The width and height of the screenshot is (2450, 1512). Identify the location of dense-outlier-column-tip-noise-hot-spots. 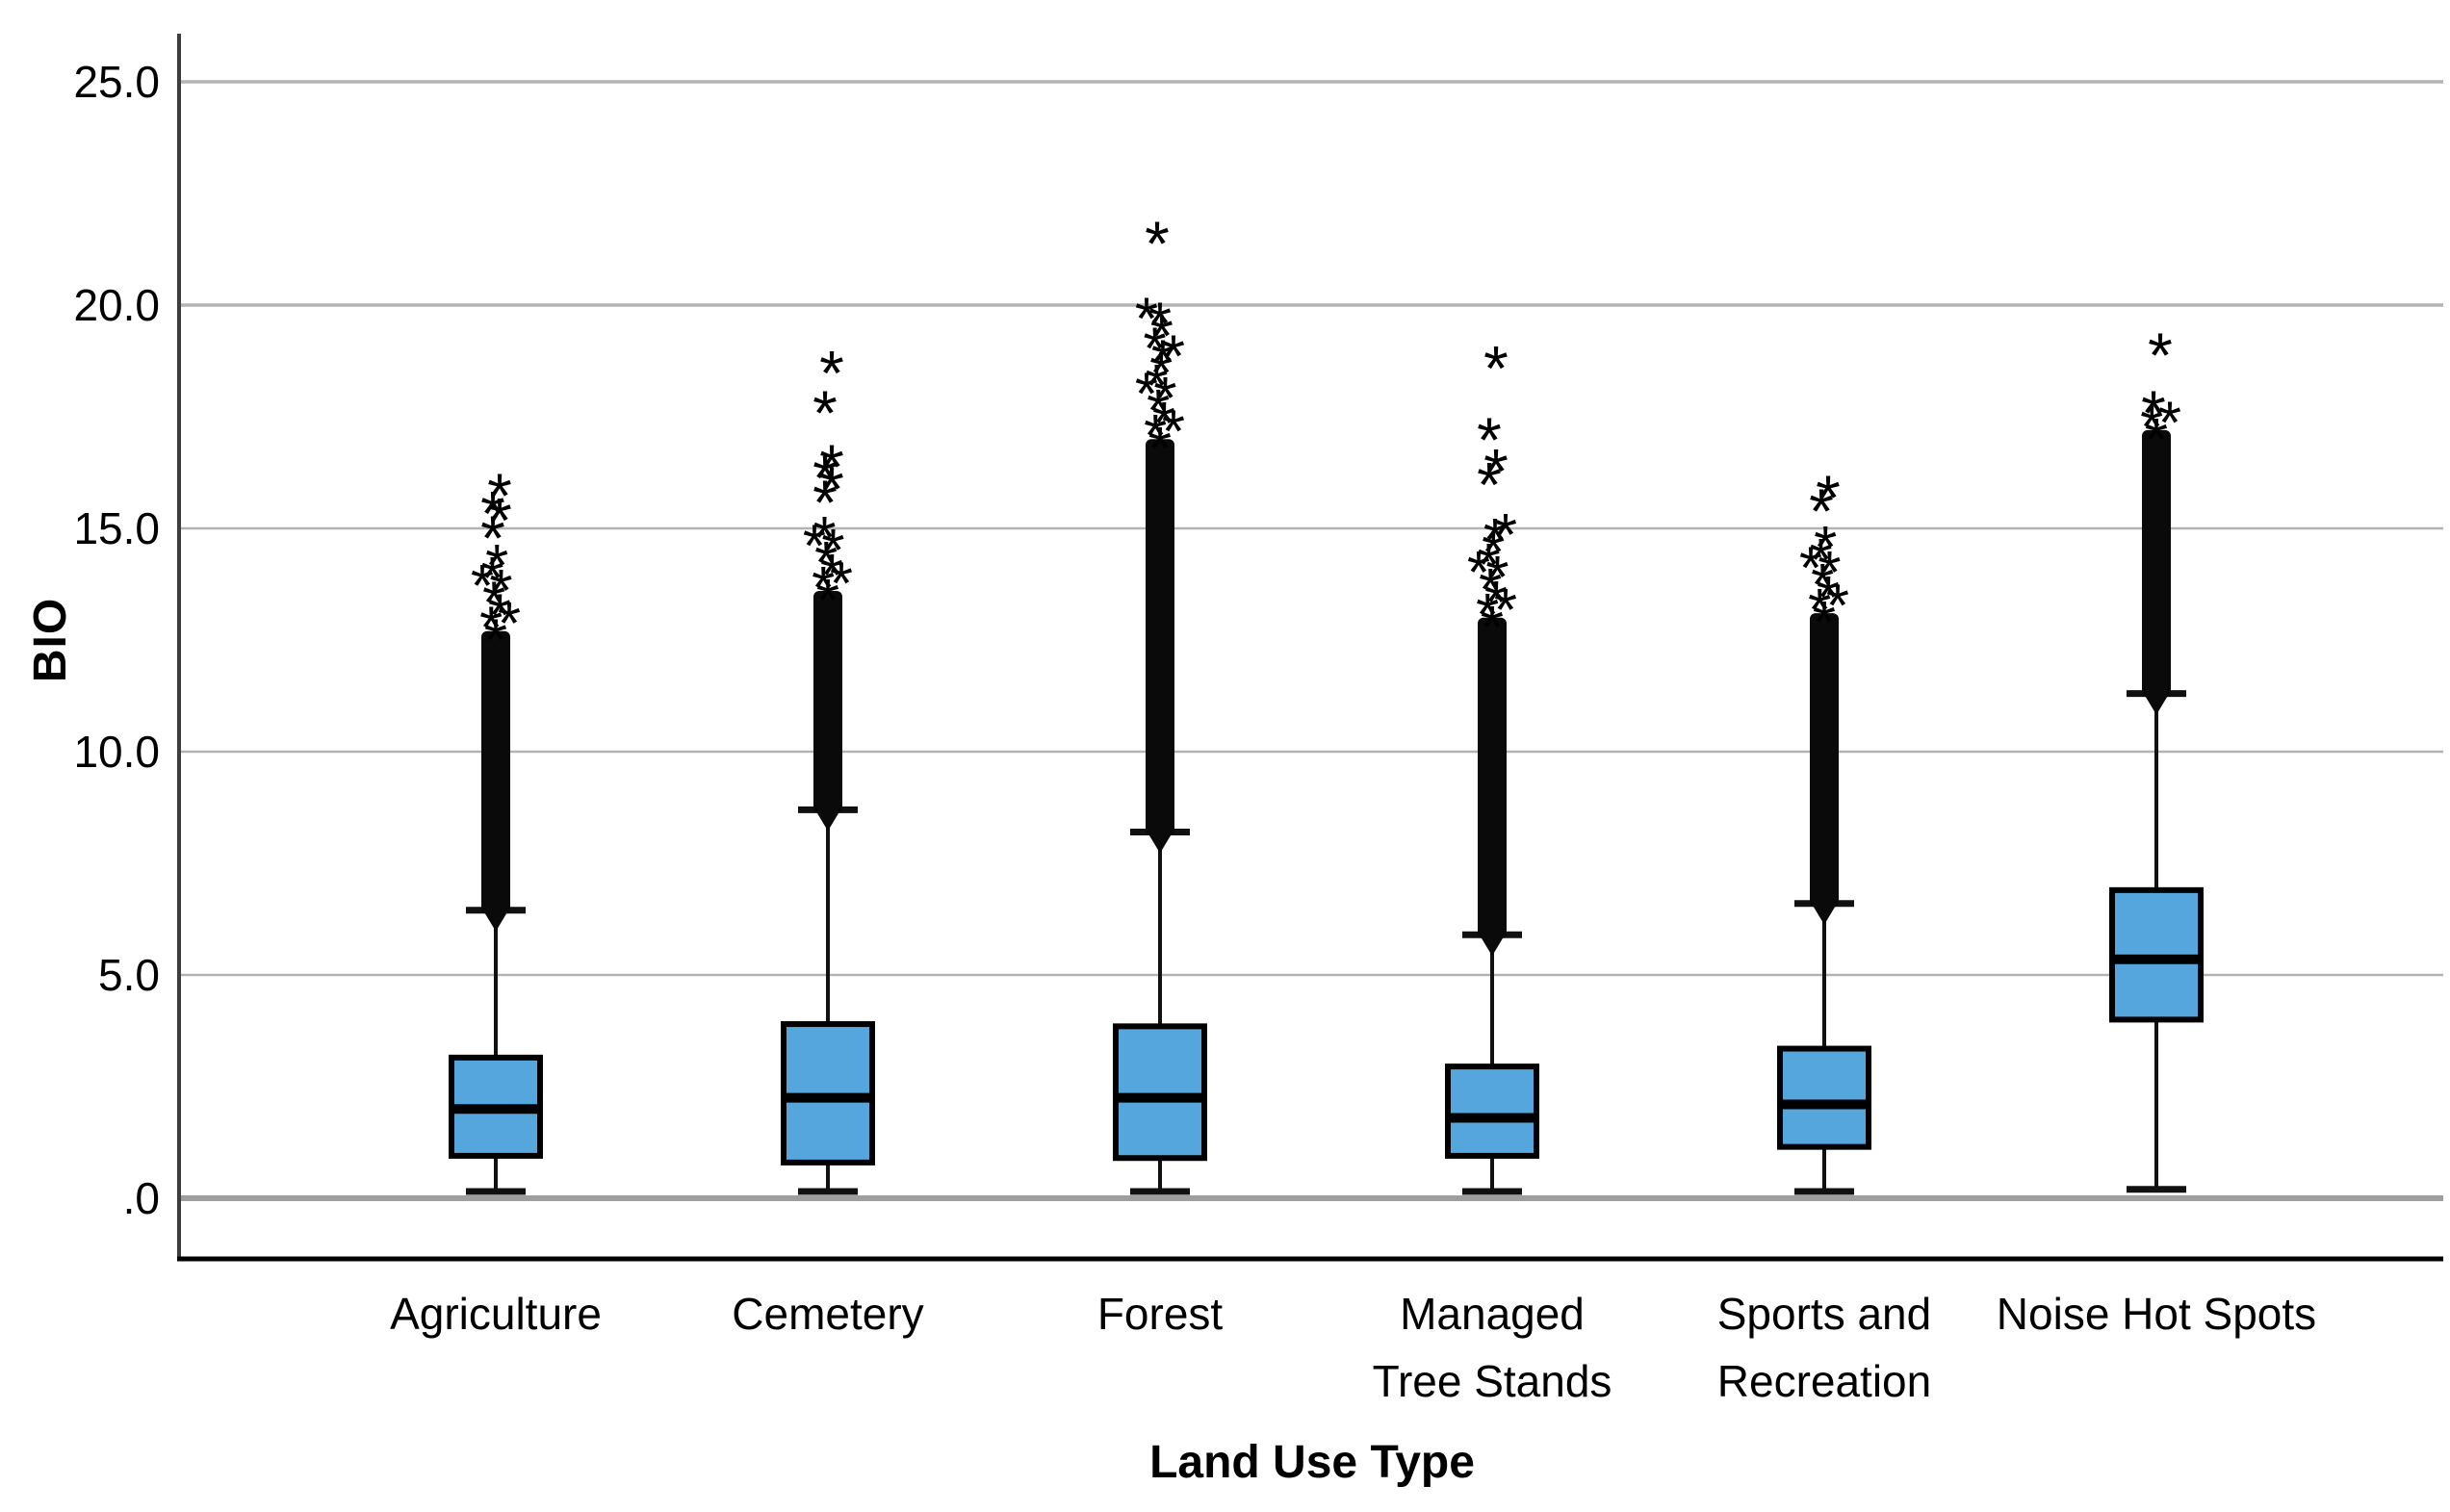
(2157, 705).